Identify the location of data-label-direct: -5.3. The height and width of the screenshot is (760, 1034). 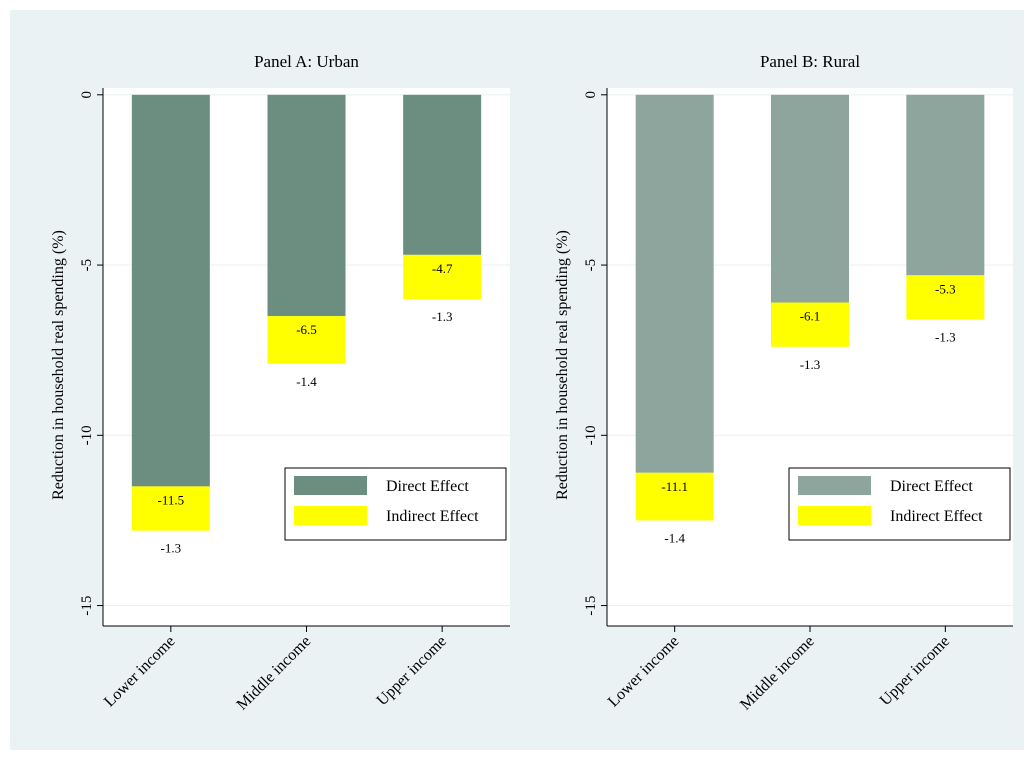
(945, 288).